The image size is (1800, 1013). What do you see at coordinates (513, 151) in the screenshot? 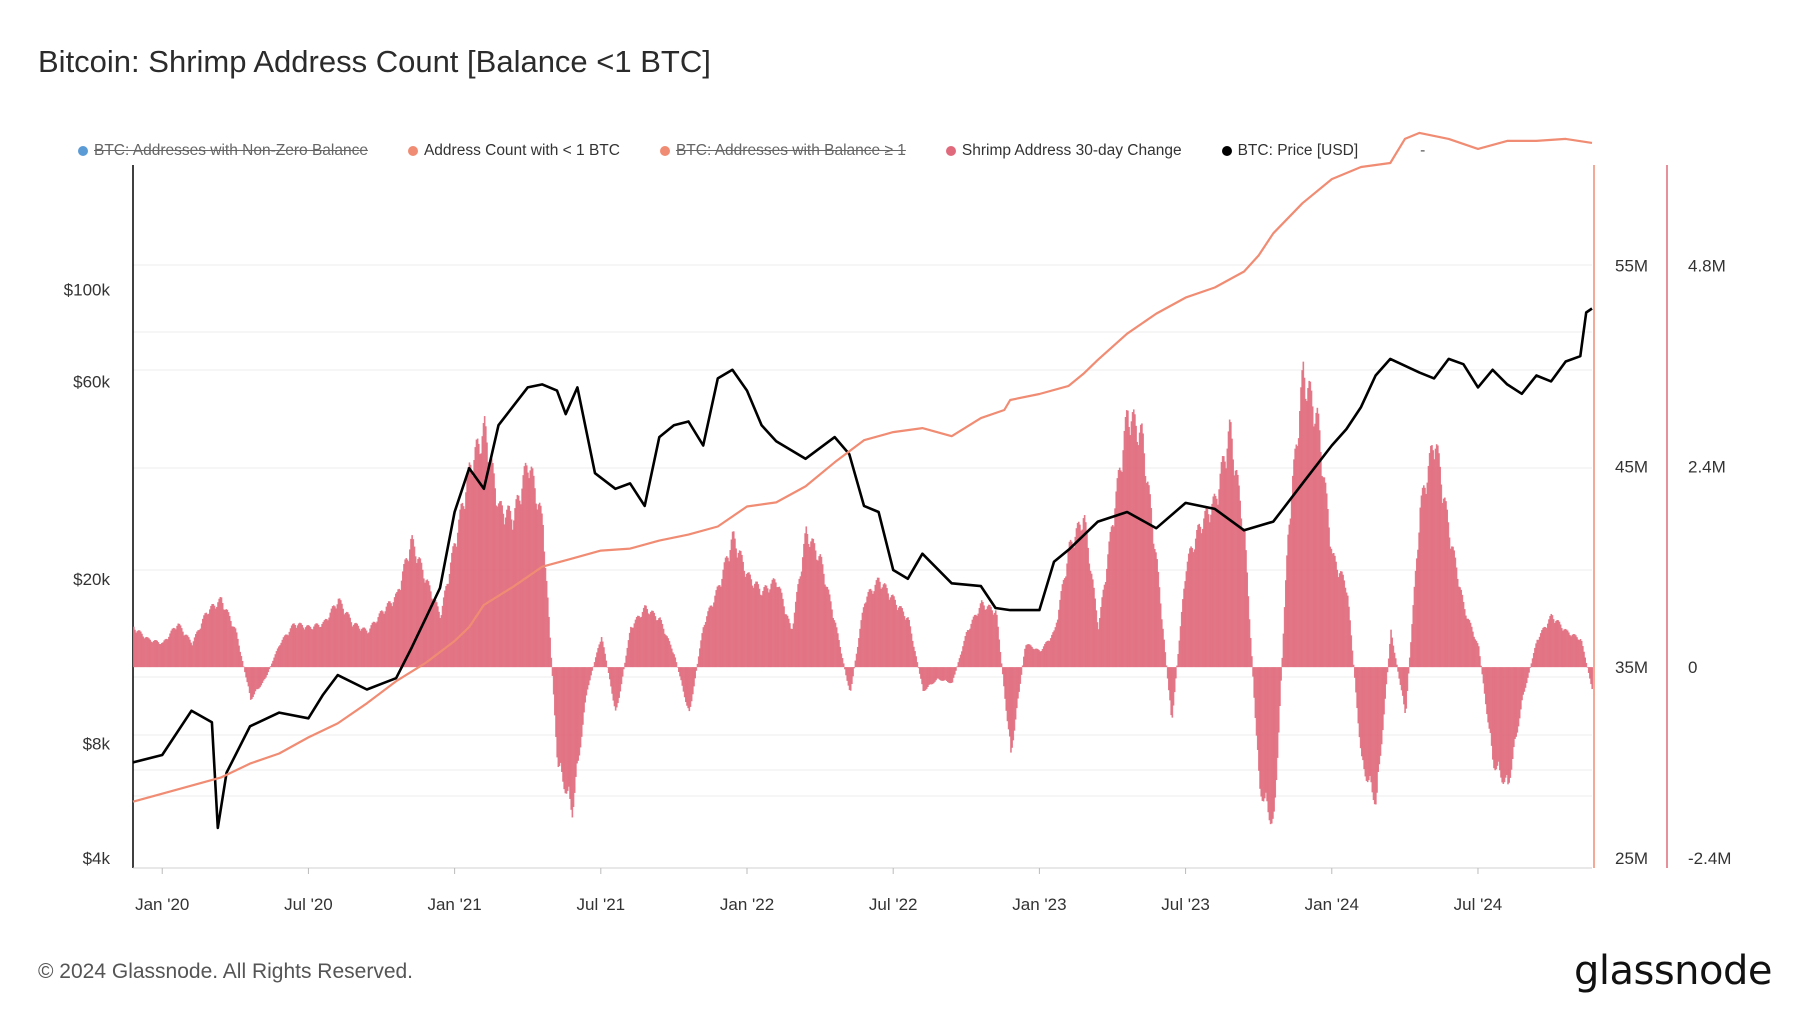
I see `legend-item-shrimp-count: Address Count with < 1 BTC` at bounding box center [513, 151].